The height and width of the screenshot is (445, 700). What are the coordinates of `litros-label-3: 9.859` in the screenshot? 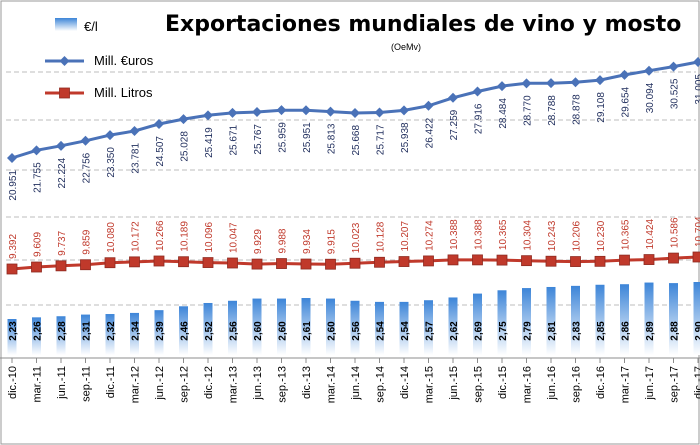 It's located at (87, 241).